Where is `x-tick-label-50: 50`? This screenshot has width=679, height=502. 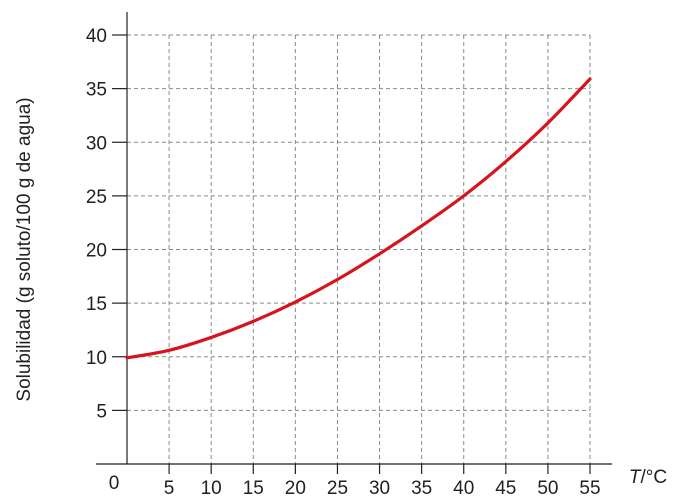
x-tick-label-50: 50 is located at coordinates (547, 488).